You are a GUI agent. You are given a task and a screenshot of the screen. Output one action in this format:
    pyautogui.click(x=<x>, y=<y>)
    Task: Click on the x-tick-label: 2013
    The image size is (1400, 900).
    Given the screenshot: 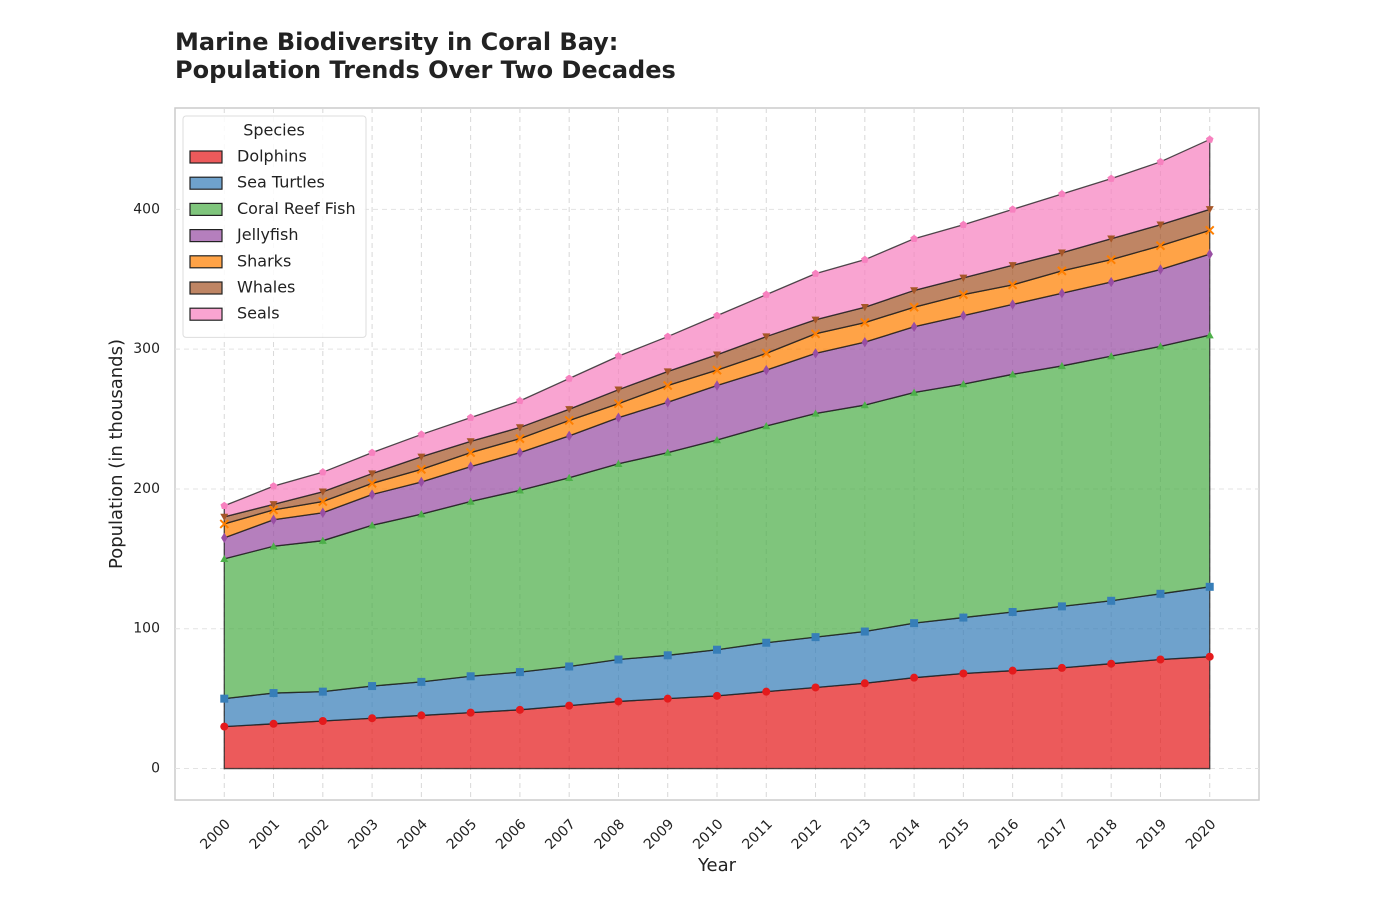 What is the action you would take?
    pyautogui.click(x=856, y=834)
    